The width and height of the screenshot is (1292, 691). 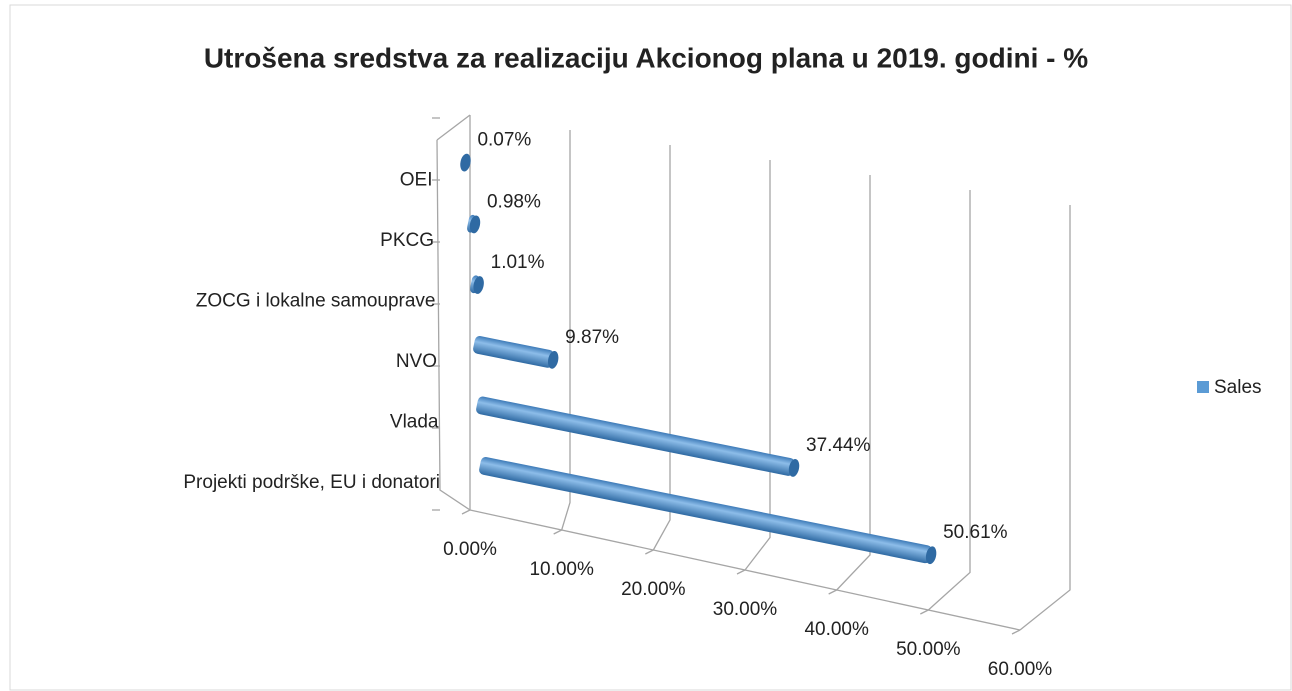 What do you see at coordinates (653, 589) in the screenshot?
I see `x-tick-label: 20.00%` at bounding box center [653, 589].